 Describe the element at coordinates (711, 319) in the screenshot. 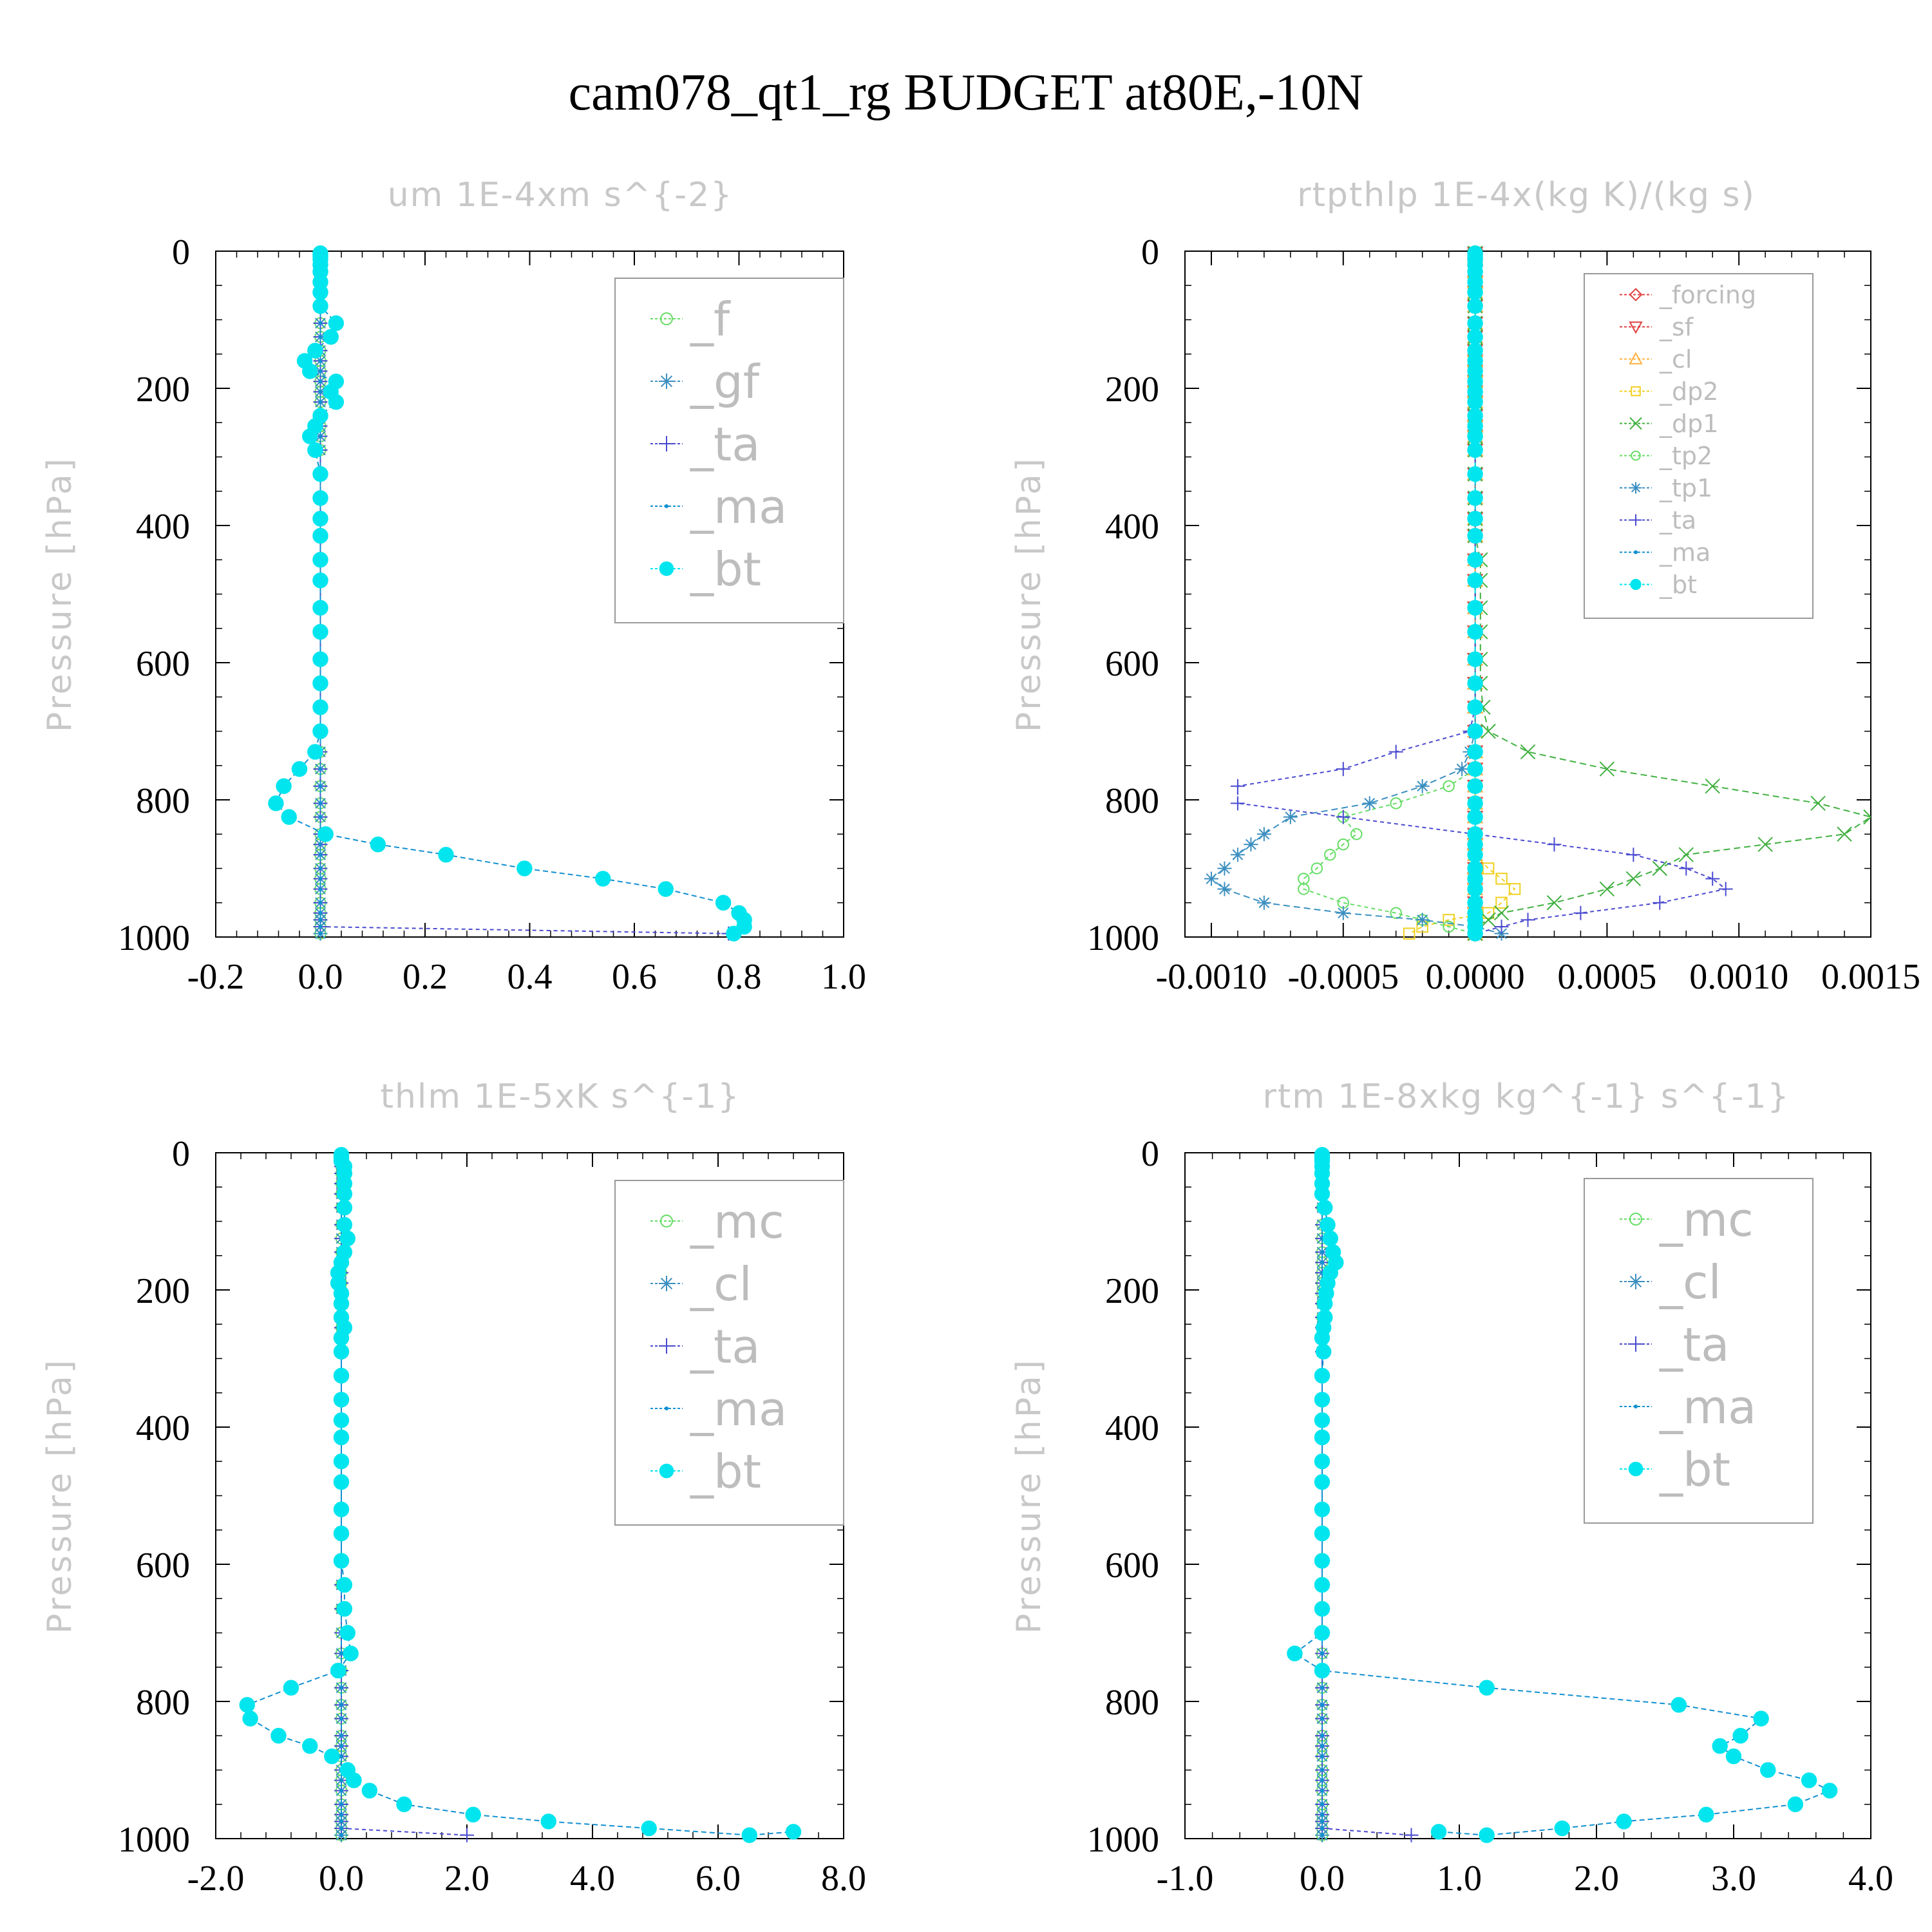

I see `legend-label: _f` at that location.